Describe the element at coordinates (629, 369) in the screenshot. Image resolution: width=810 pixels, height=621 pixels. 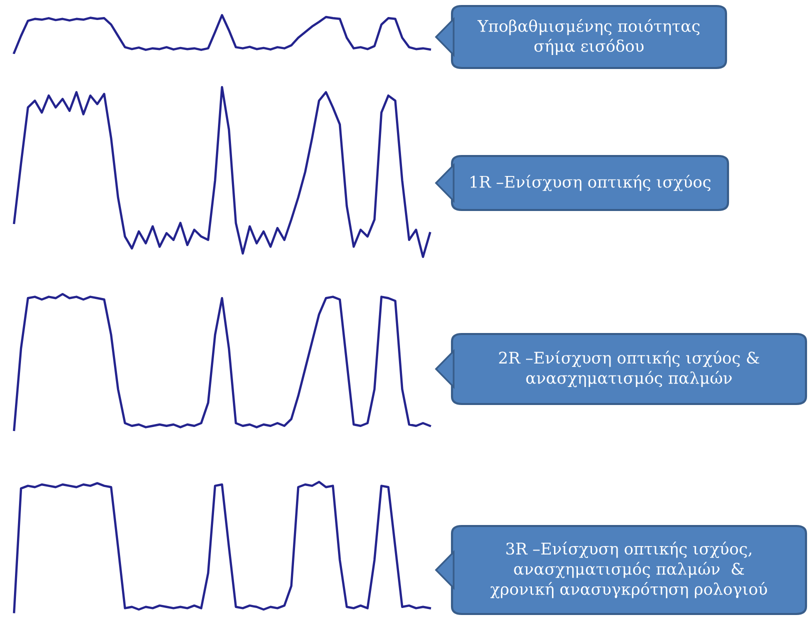
I see `text: 2R –Ενίσχυση οπτικής ισχύος & ανασχηματισμός παλμών` at that location.